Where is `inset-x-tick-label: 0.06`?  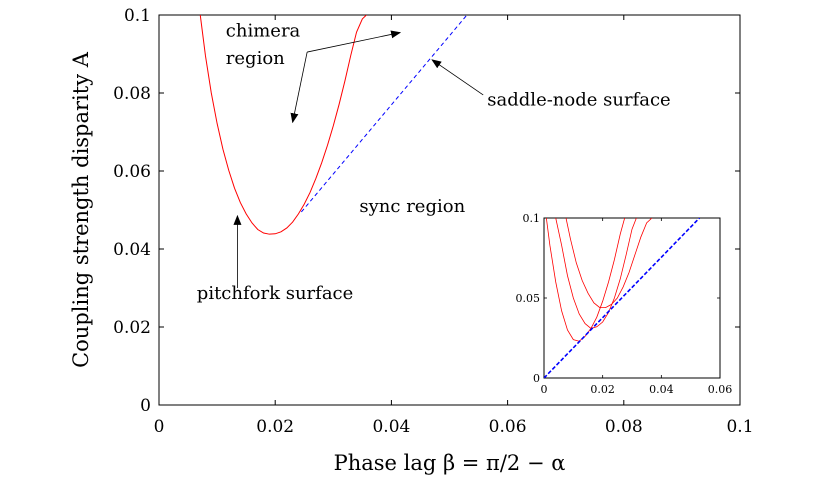
inset-x-tick-label: 0.06 is located at coordinates (720, 389).